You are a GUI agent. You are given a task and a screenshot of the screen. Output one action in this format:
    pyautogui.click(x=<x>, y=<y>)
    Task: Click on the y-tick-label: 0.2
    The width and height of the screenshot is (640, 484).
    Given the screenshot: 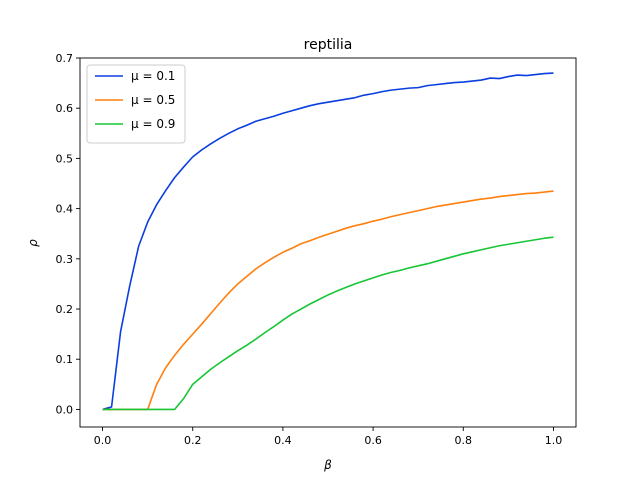 What is the action you would take?
    pyautogui.click(x=65, y=309)
    